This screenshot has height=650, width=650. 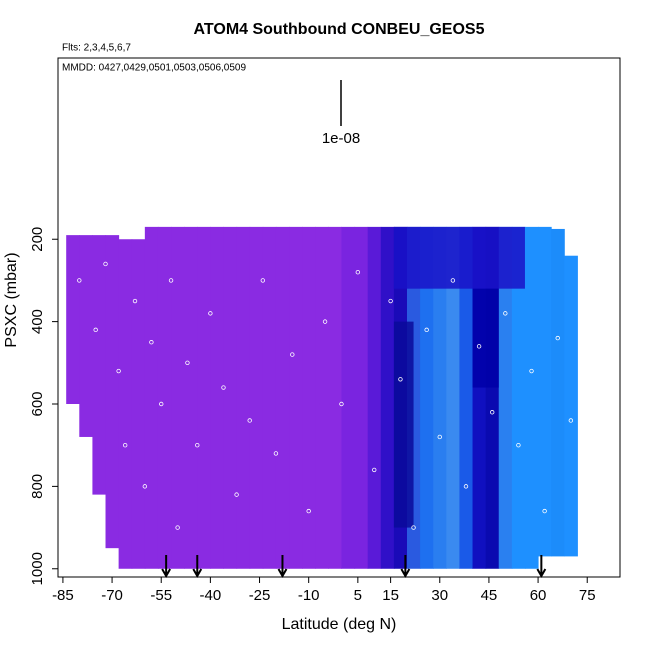 What do you see at coordinates (538, 595) in the screenshot?
I see `x-tick-label: 60` at bounding box center [538, 595].